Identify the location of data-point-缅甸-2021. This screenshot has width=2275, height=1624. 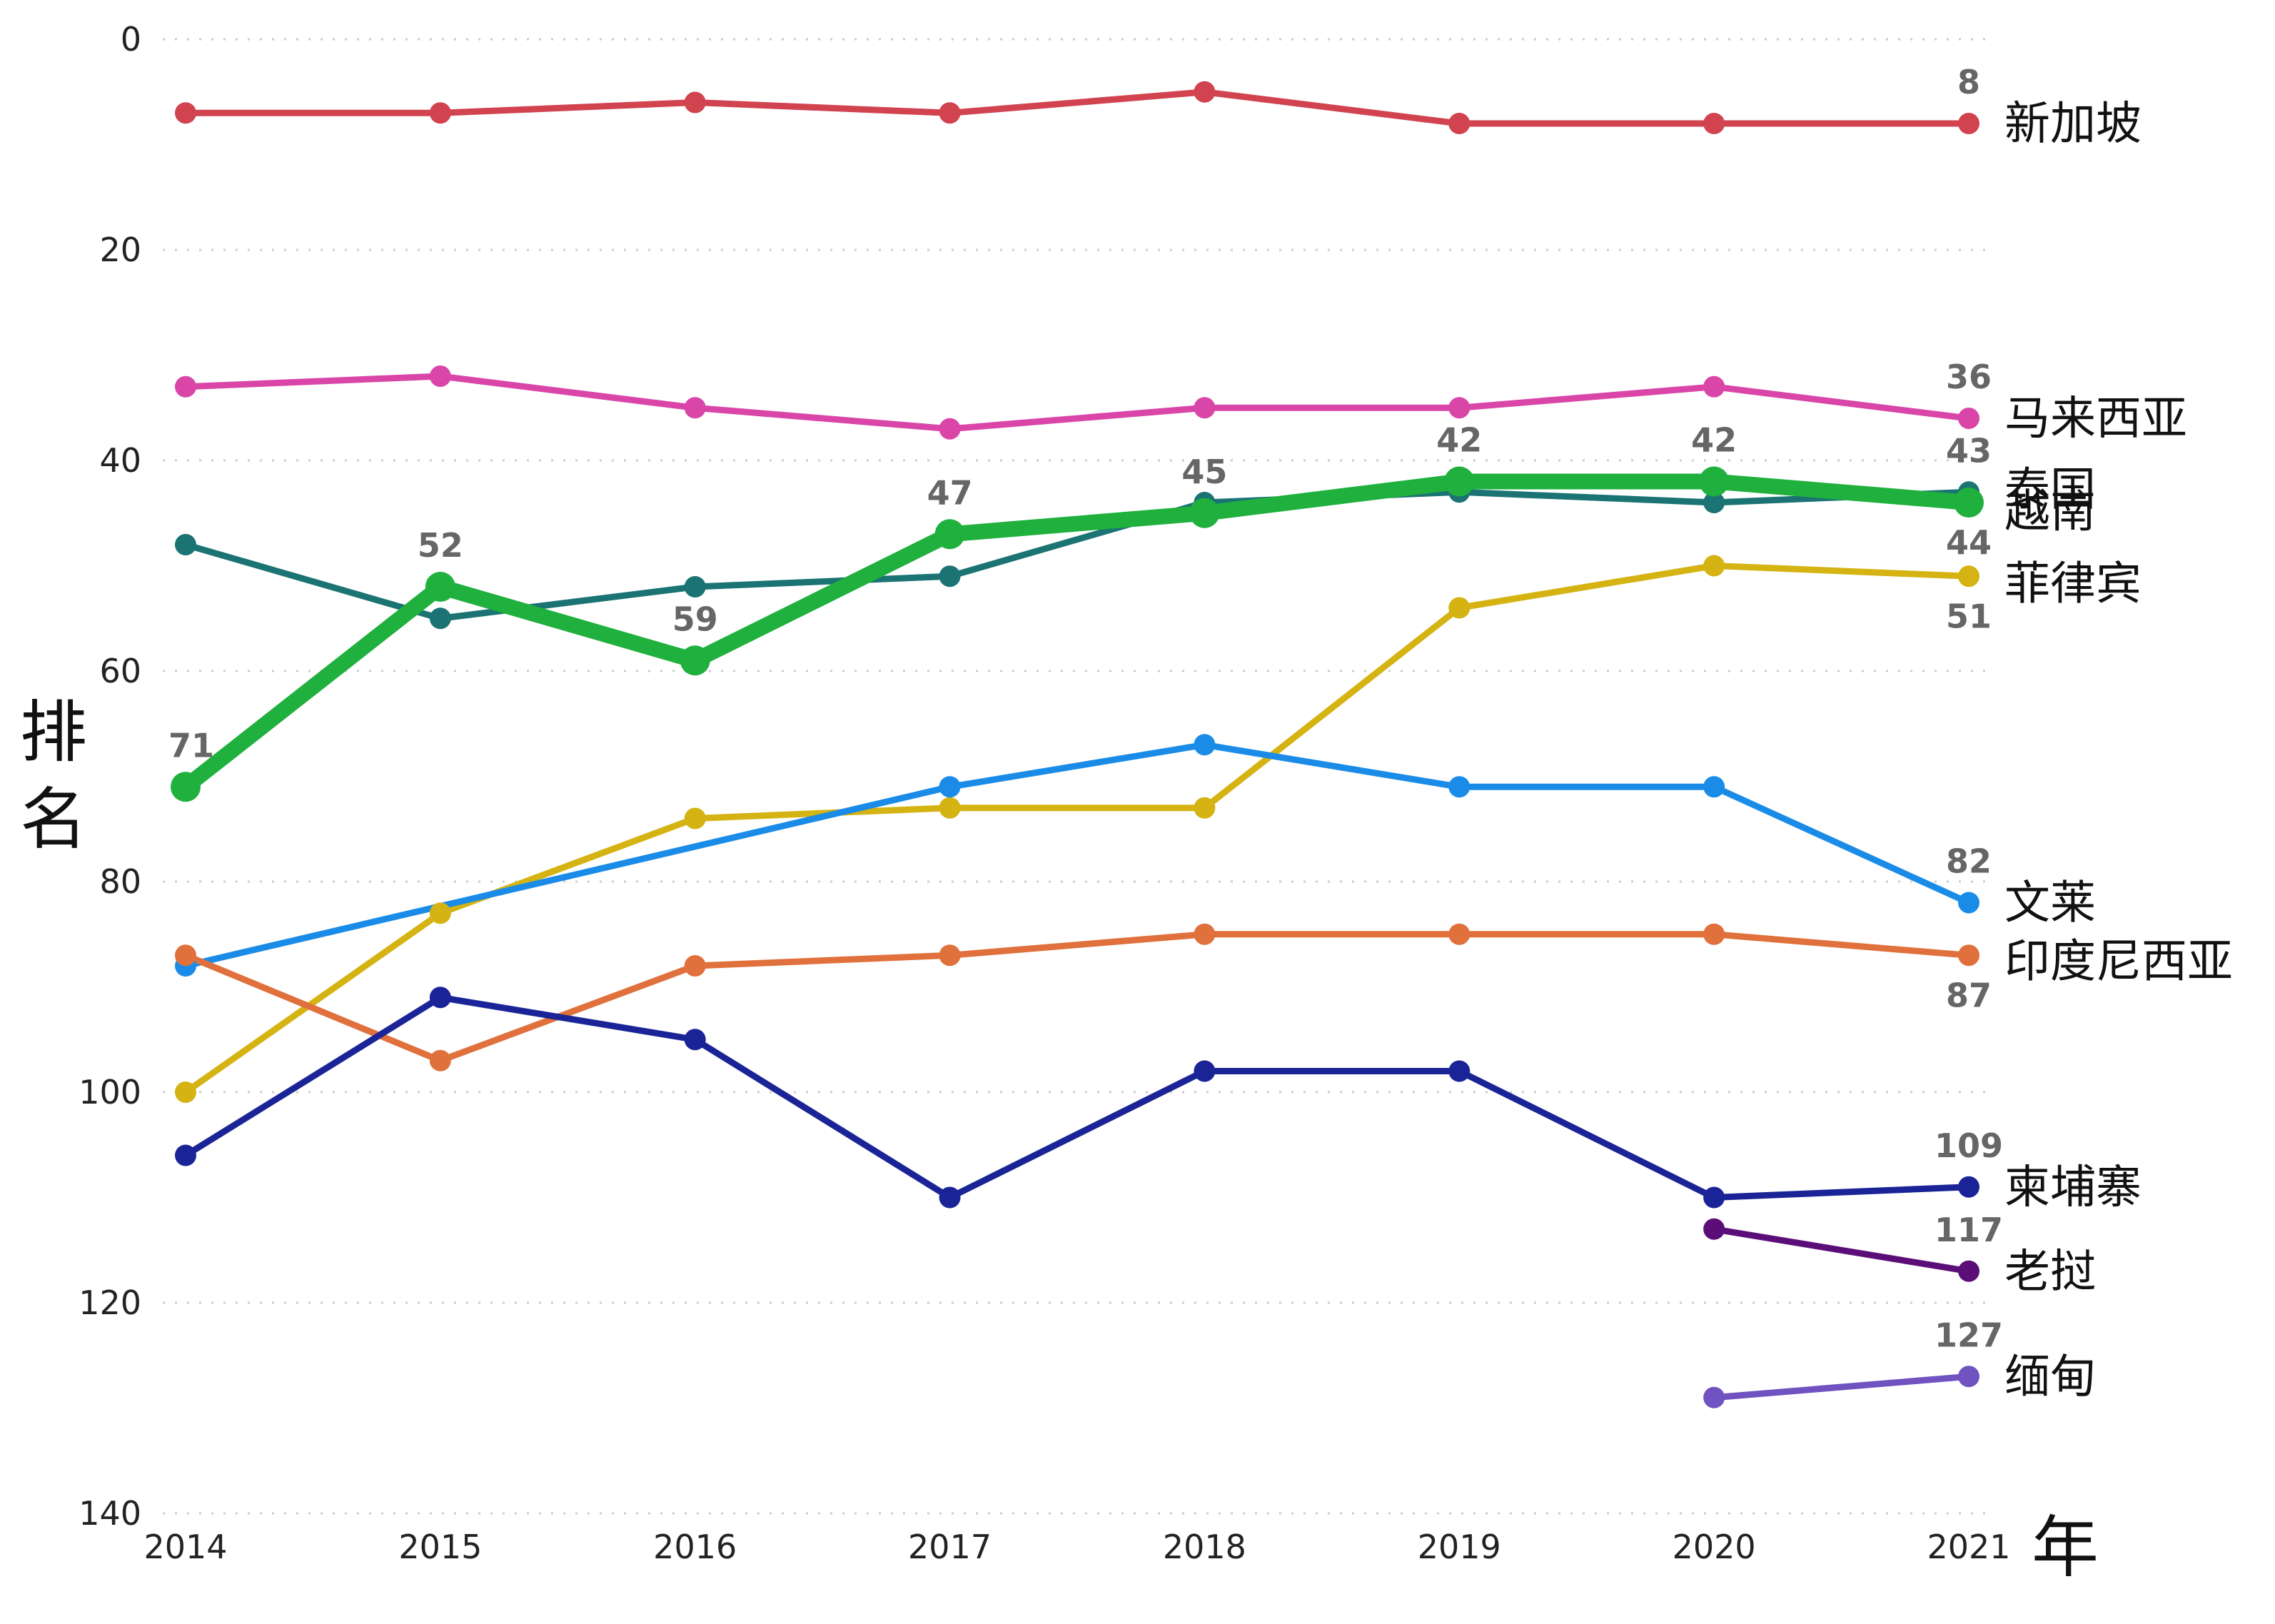
(1968, 1377).